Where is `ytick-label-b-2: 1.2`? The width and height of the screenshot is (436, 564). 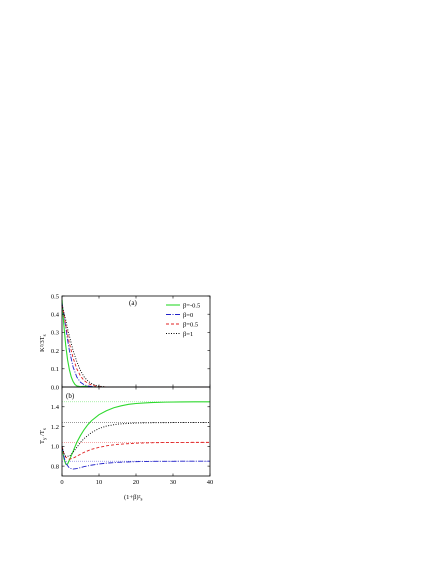 ytick-label-b-2: 1.2 is located at coordinates (55, 427).